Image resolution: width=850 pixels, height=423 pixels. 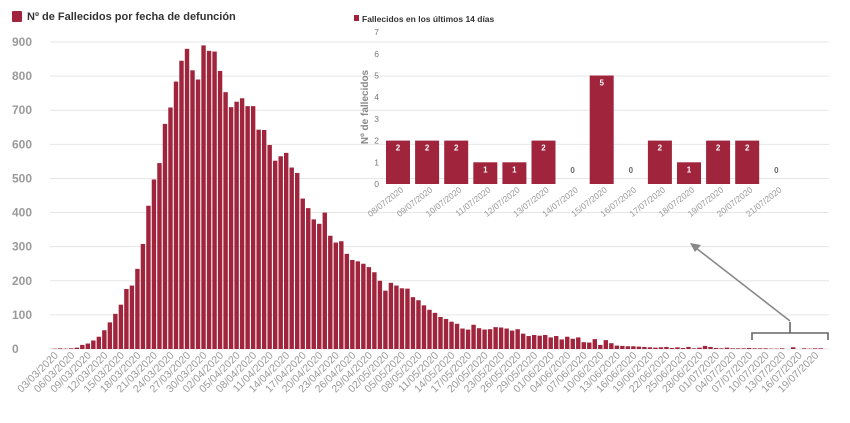 What do you see at coordinates (428, 19) in the screenshot?
I see `inset-legend-label: Fallecidos en los últimos 14 días` at bounding box center [428, 19].